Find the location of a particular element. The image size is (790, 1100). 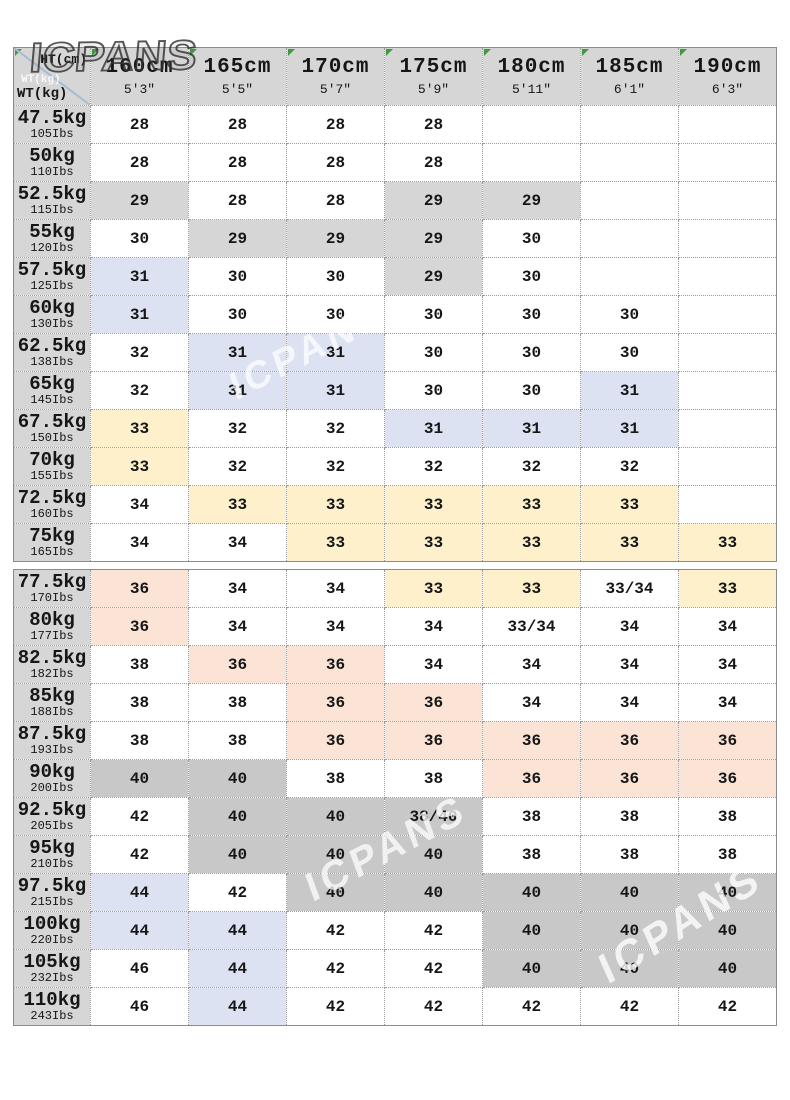

weight-row-header: 77.5kg 170Ibs is located at coordinates (52, 588).